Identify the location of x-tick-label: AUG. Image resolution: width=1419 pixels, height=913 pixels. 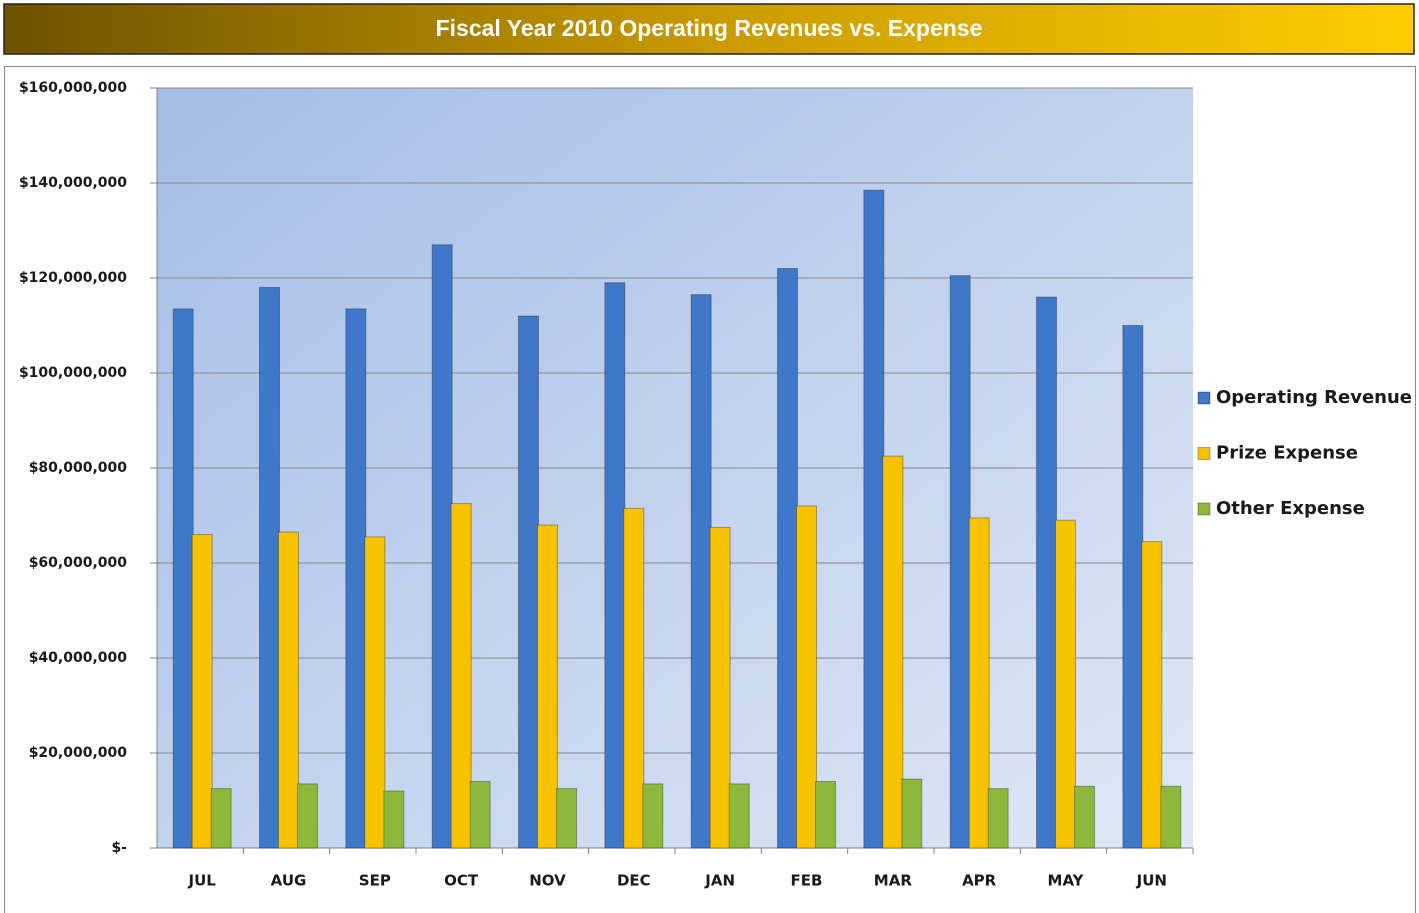
(289, 881).